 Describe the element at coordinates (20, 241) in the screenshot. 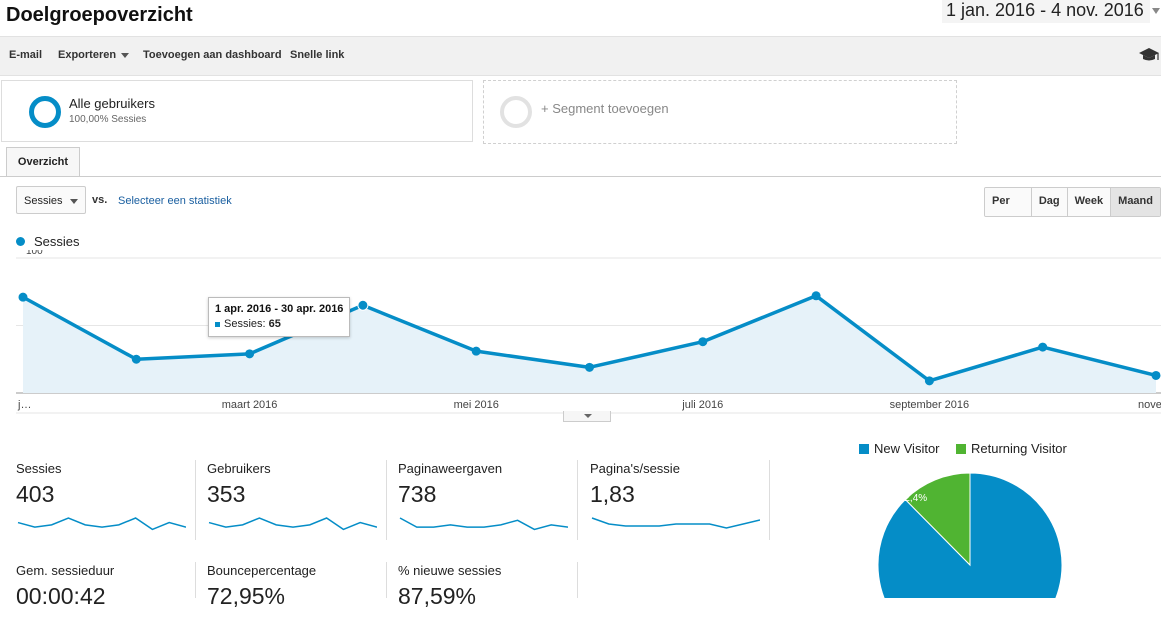

I see `series-legend-marker` at that location.